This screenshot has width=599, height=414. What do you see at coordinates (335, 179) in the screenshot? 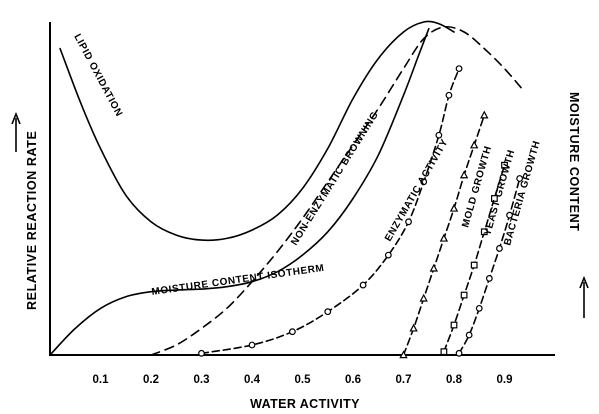
I see `series-label-non-enzymatic-browning: NON-ENZYMATIC BROWNING` at bounding box center [335, 179].